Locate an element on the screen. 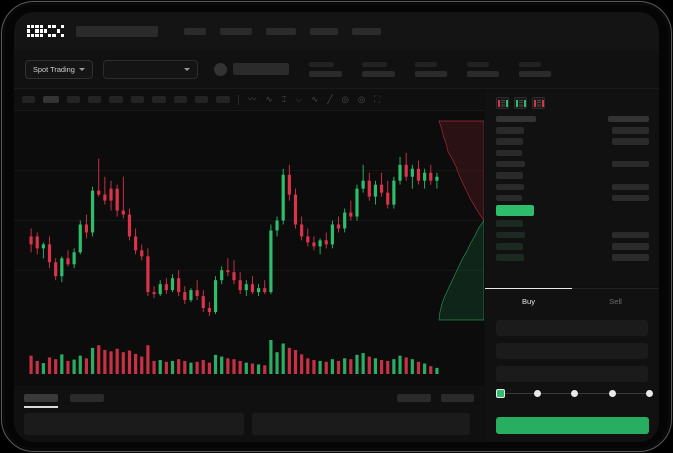 The image size is (673, 453). candle-type-icon: ⌶ is located at coordinates (284, 99).